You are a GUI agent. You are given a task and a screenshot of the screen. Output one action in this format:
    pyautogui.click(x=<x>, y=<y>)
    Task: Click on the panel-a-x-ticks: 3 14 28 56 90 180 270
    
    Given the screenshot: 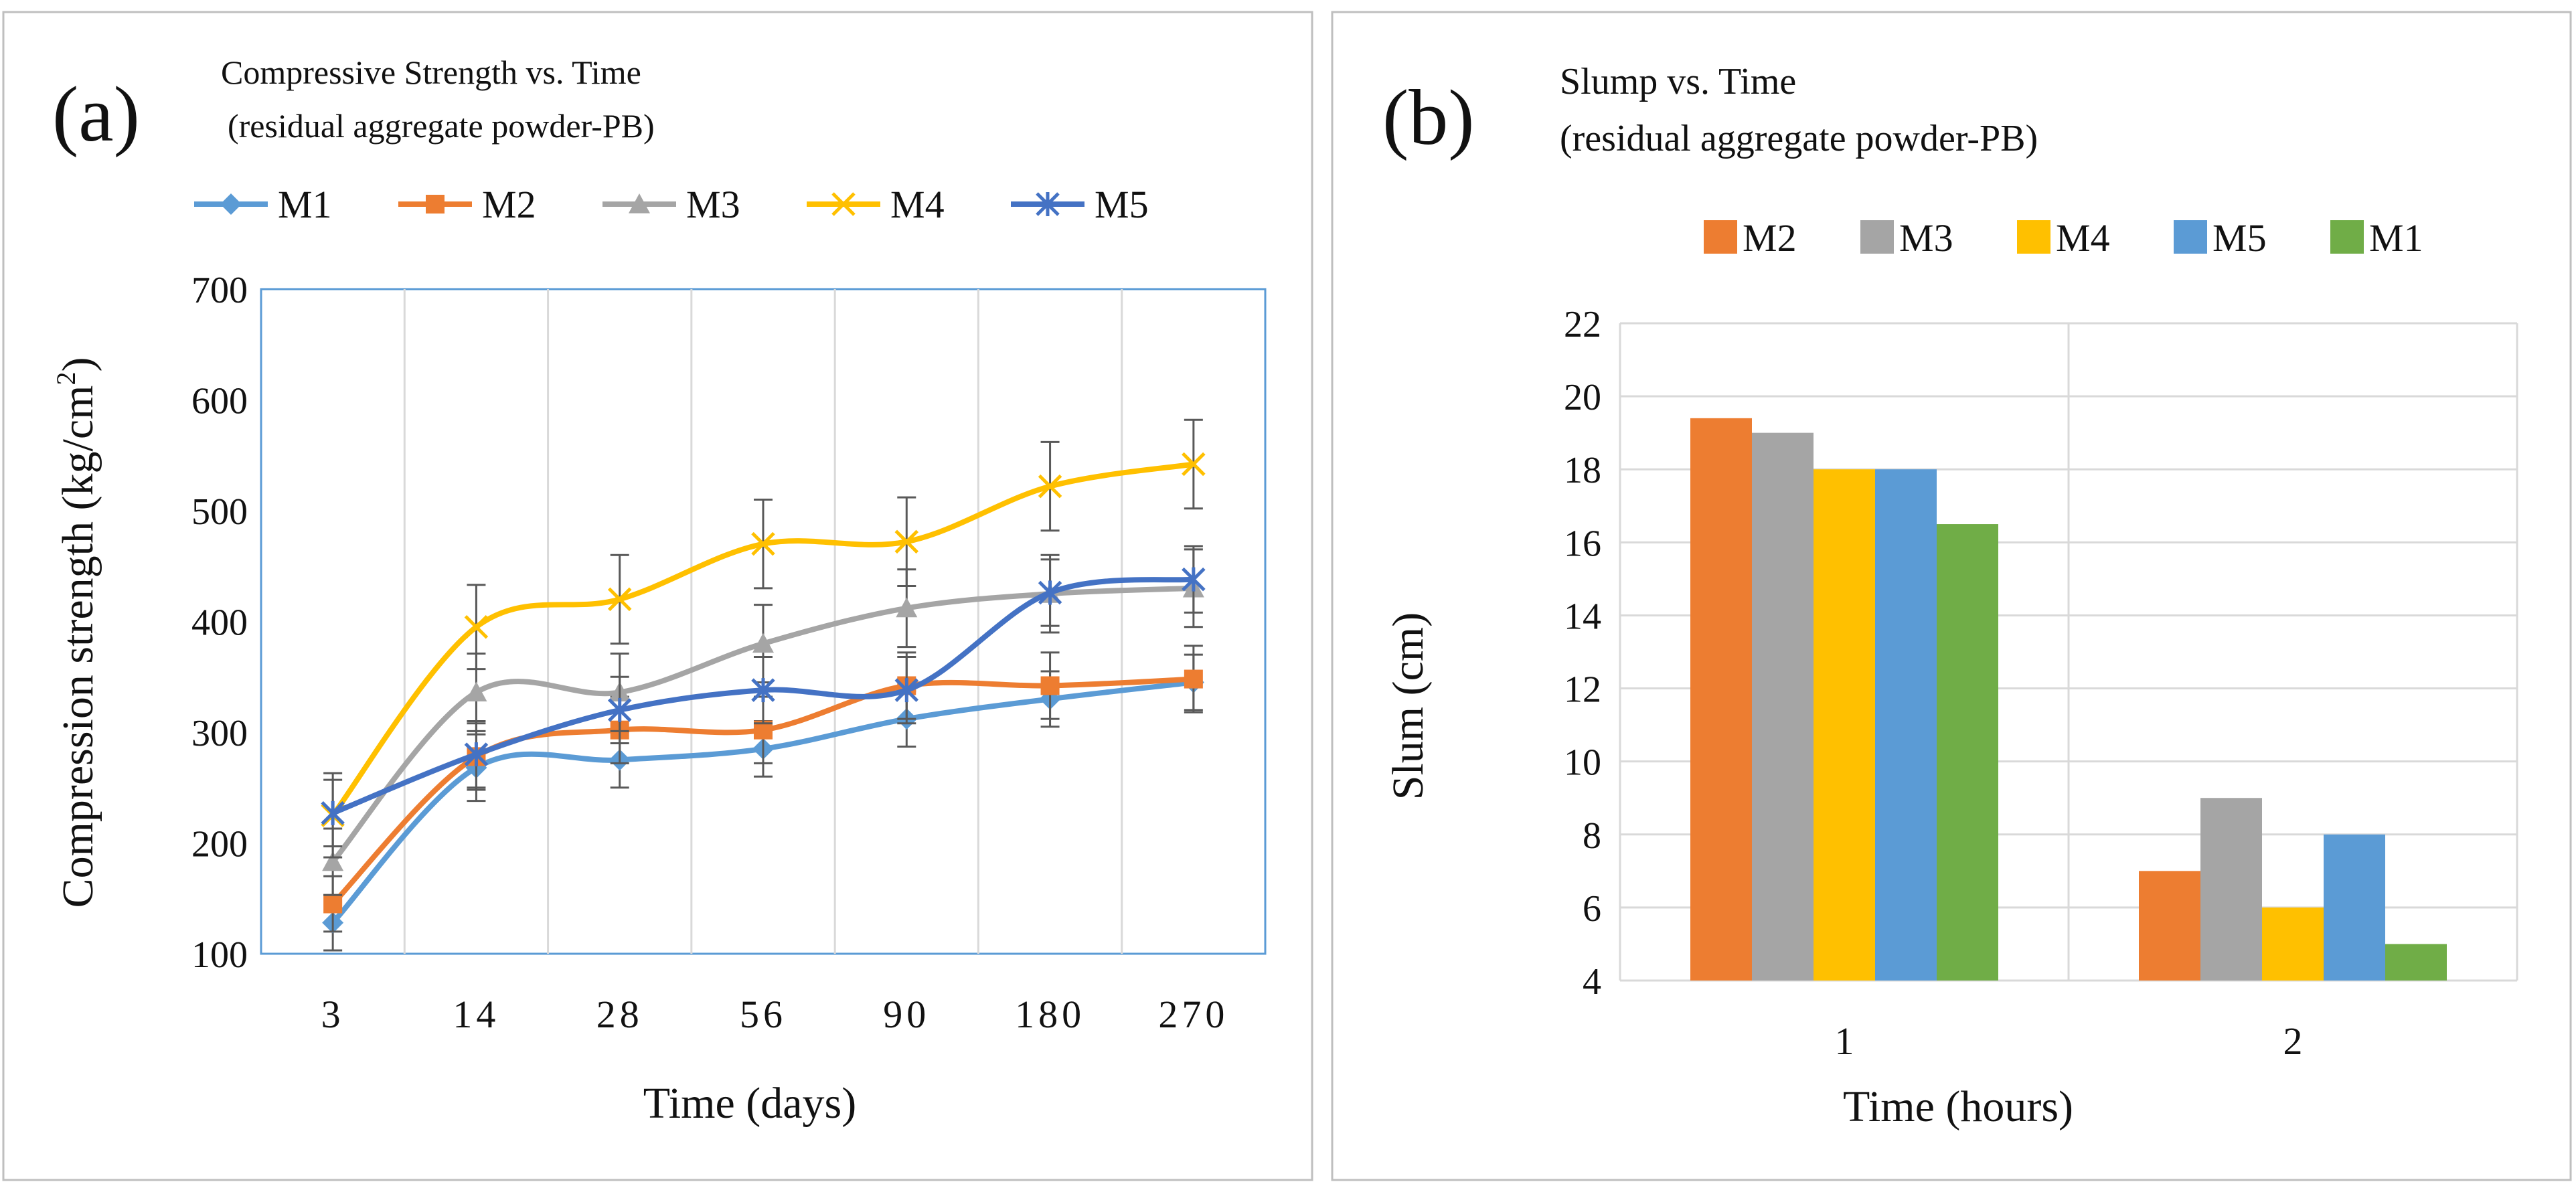 What is the action you would take?
    pyautogui.click(x=774, y=1015)
    